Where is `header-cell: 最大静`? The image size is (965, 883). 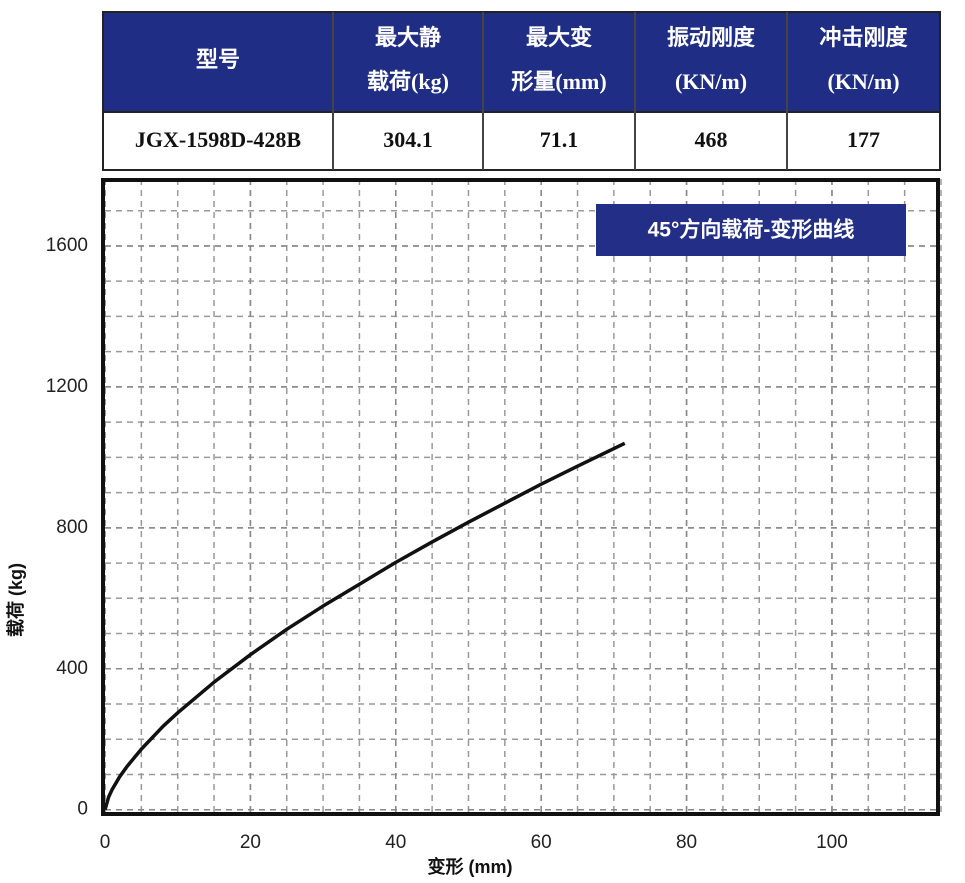 header-cell: 最大静 is located at coordinates (408, 37).